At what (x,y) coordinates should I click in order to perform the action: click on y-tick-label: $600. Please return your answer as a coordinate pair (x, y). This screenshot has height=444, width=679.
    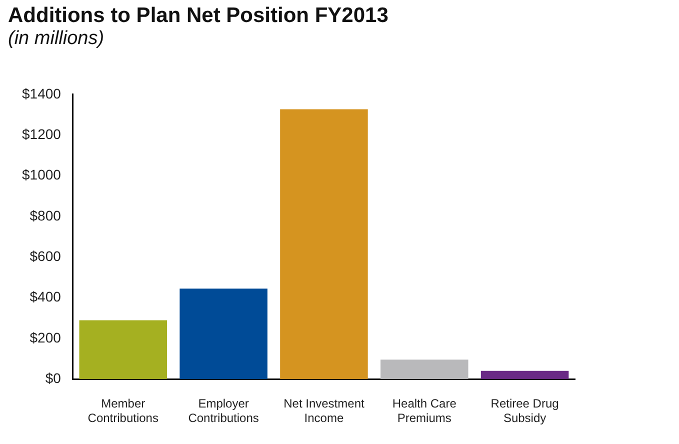
    Looking at the image, I should click on (46, 256).